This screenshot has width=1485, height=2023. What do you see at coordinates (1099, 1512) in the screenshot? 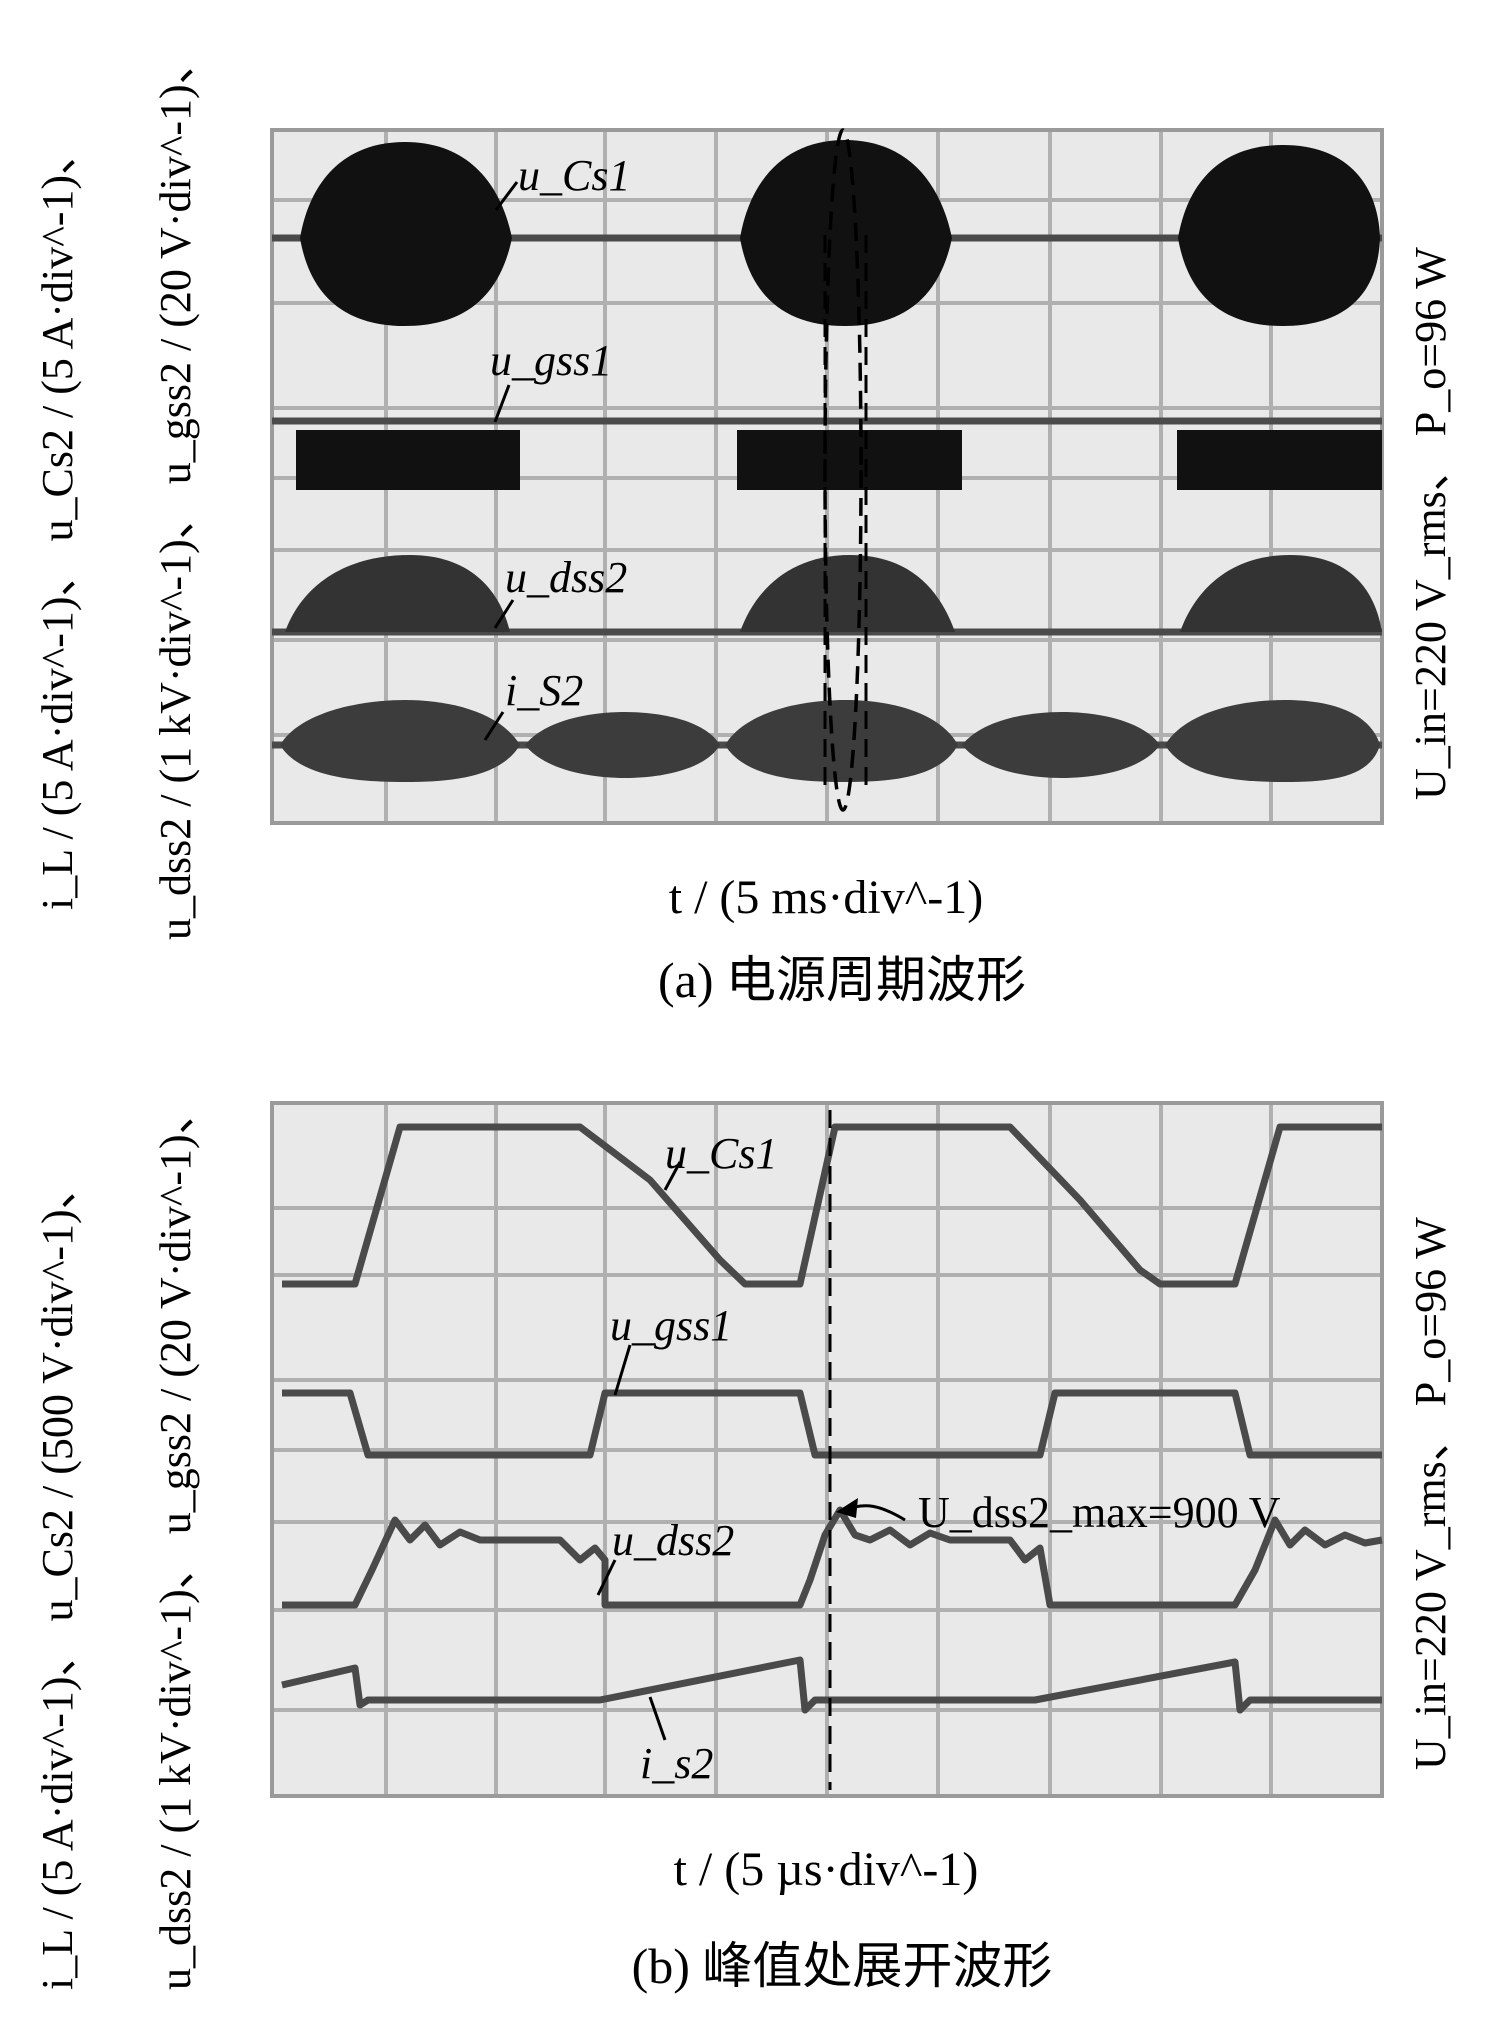
I see `annotation-udss2-max: U_dss2_max=900 V` at bounding box center [1099, 1512].